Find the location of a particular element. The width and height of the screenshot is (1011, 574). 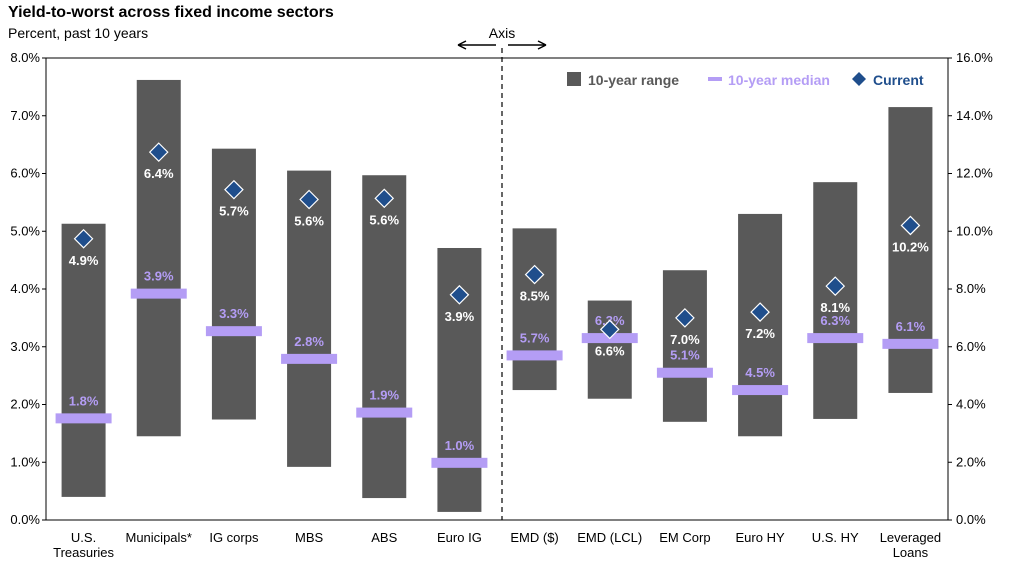

left-tick-label: 3.0% is located at coordinates (25, 346).